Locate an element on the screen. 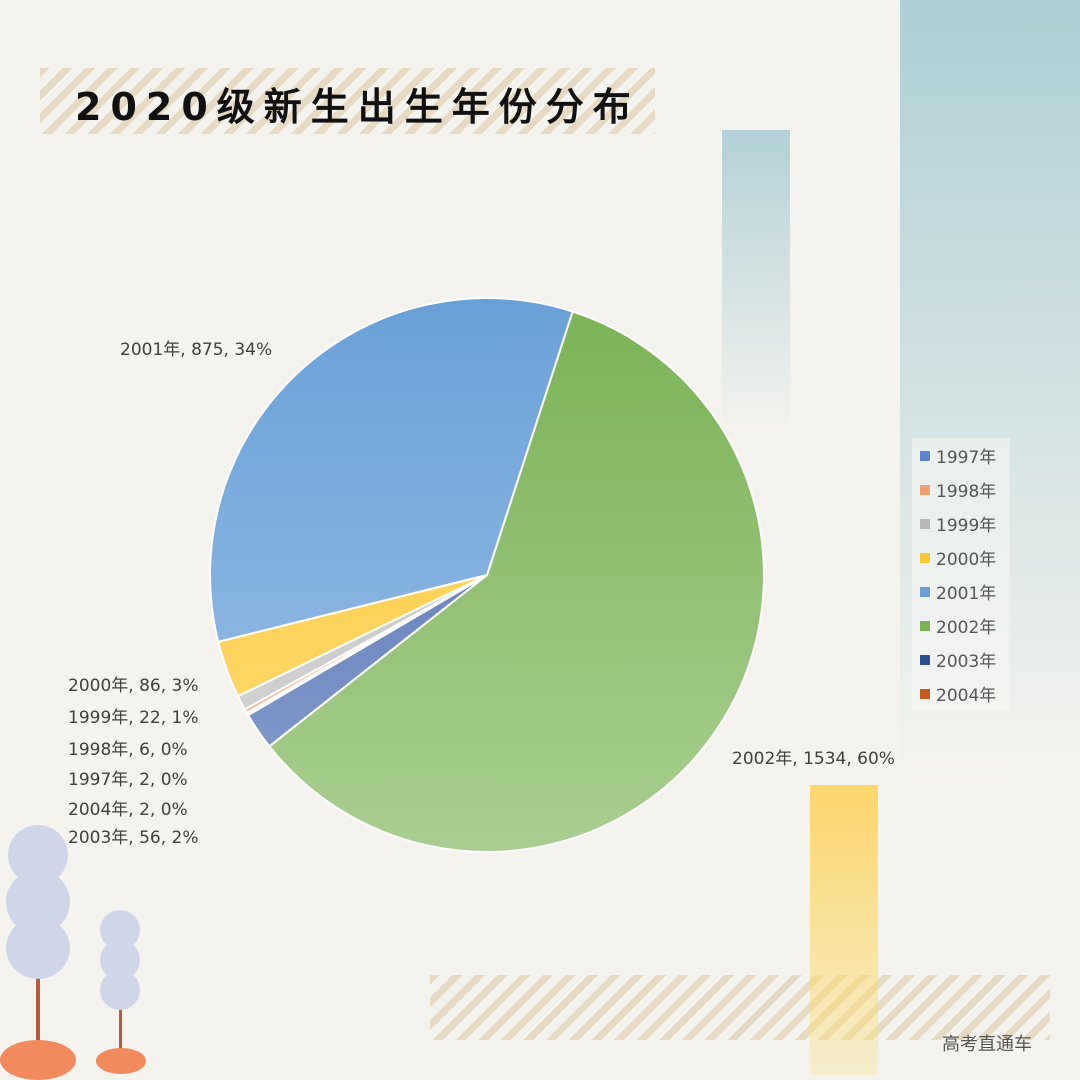 This screenshot has width=1080, height=1080. legend-label: 1998年 is located at coordinates (966, 492).